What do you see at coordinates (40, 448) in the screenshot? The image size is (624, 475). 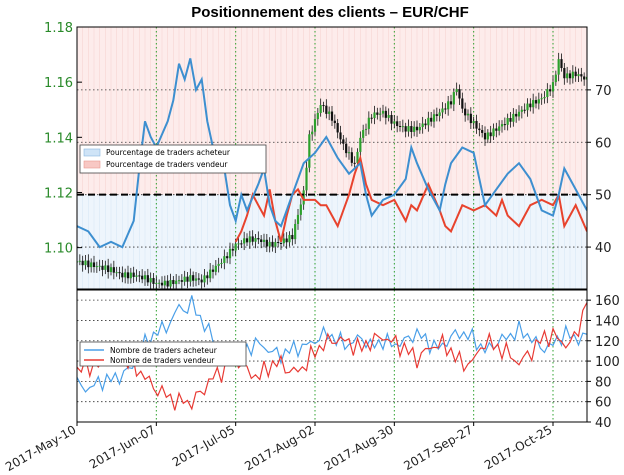 I see `x-tick-label: 2017-May-10` at bounding box center [40, 448].